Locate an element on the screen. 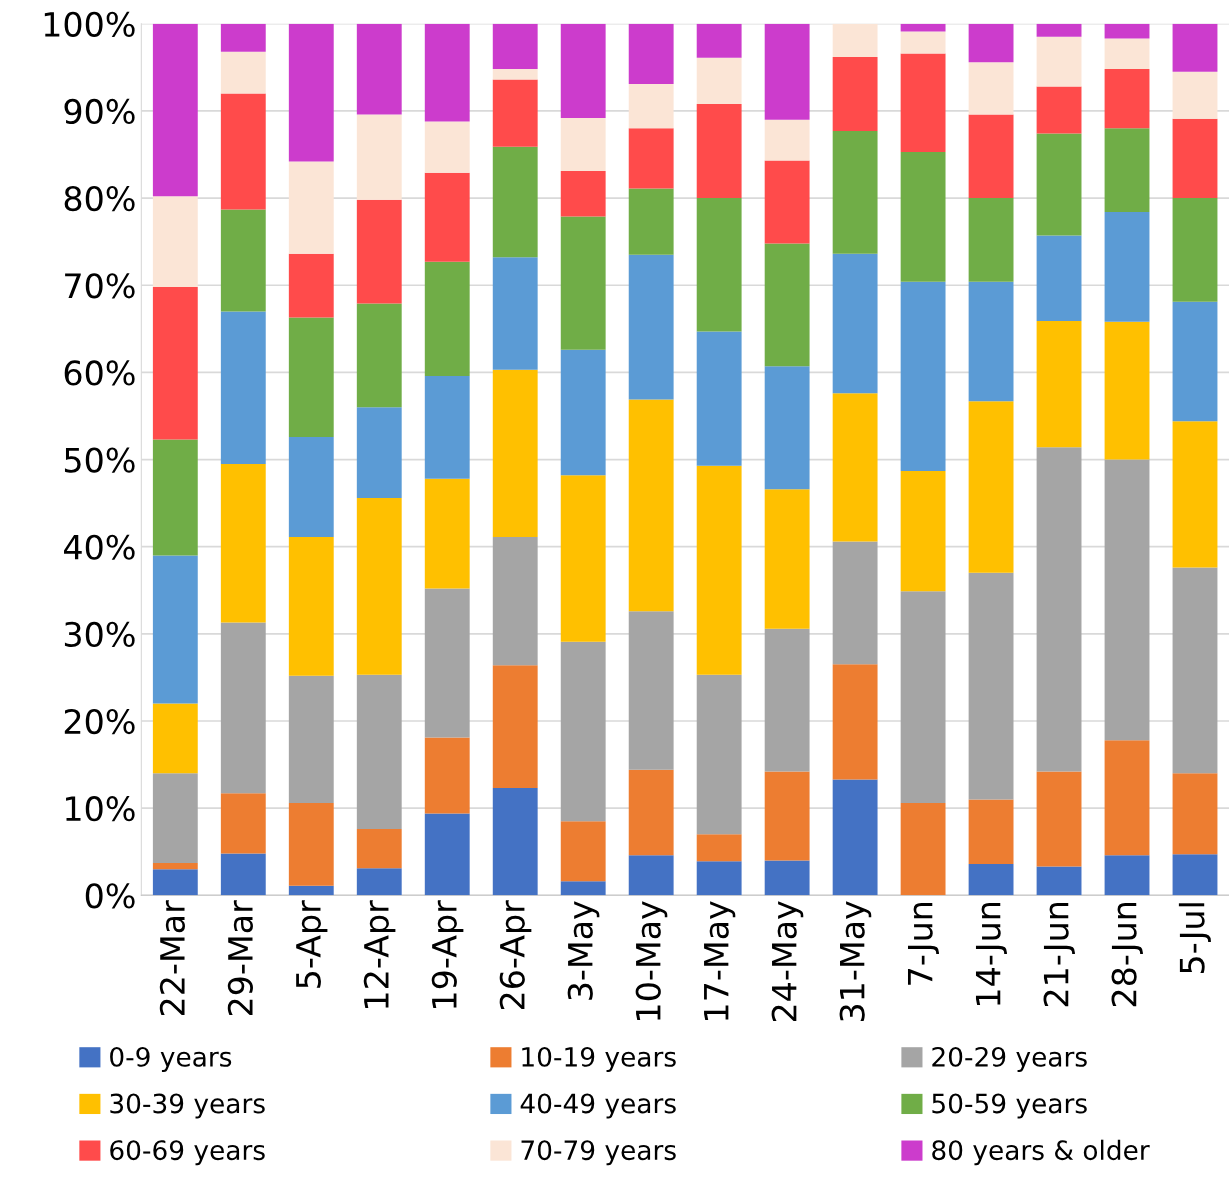 Image resolution: width=1229 pixels, height=1189 pixels. legend-label: 60-69 years is located at coordinates (187, 1153).